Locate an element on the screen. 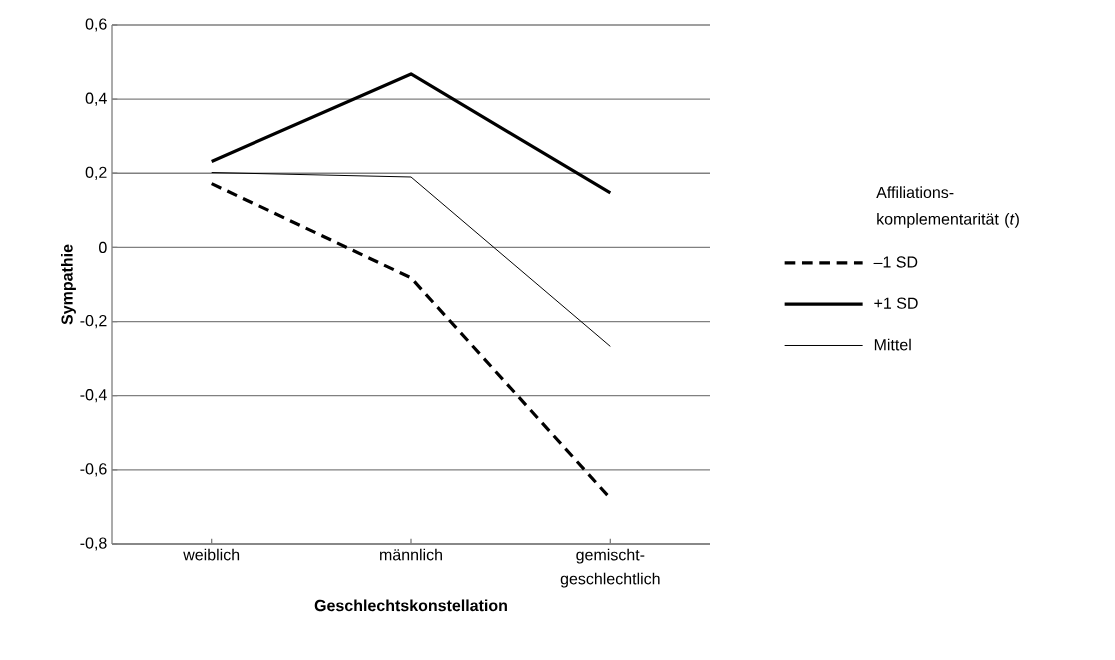  y-tick-label: 0,2 is located at coordinates (96, 173).